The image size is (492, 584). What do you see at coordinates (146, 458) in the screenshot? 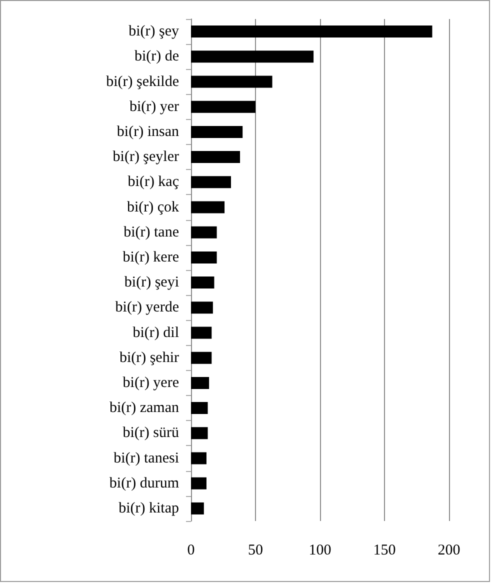
I see `y-tick-label: bi(r) tanesi` at bounding box center [146, 458].